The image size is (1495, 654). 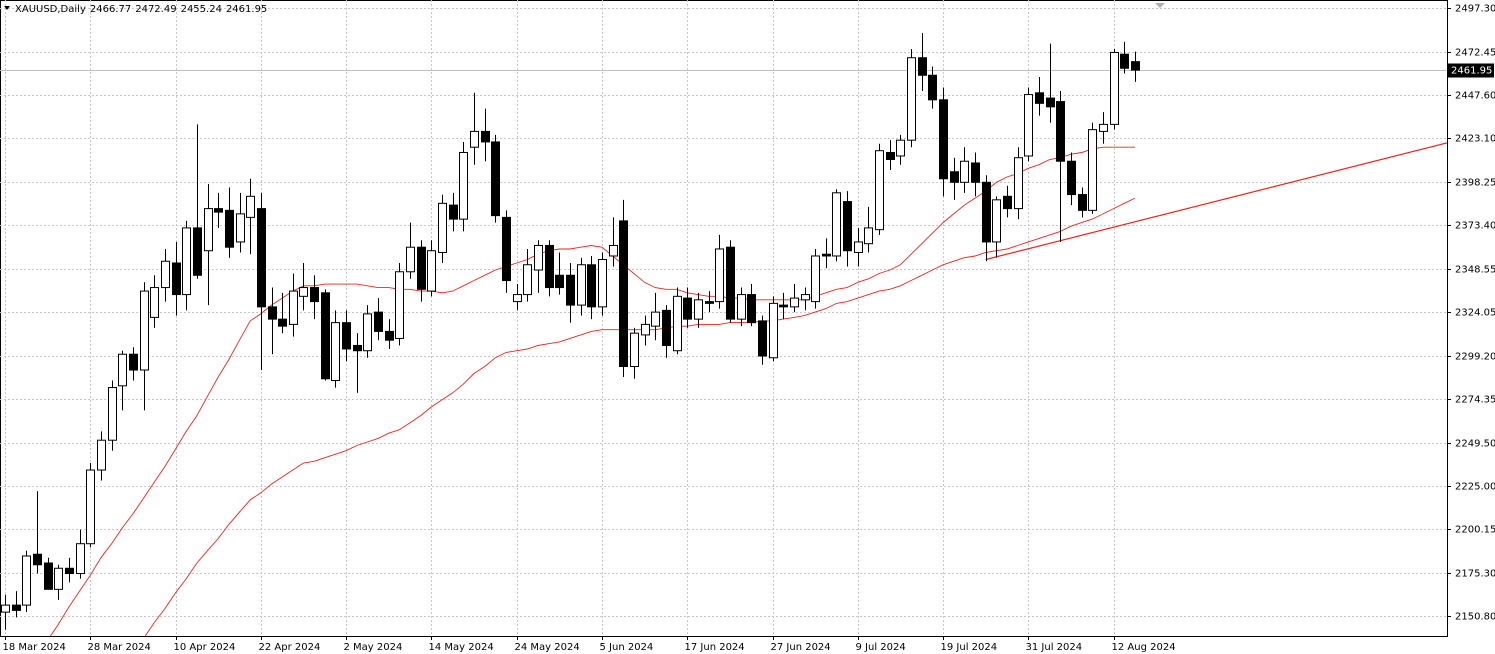 I want to click on shift-marker, so click(x=1160, y=5).